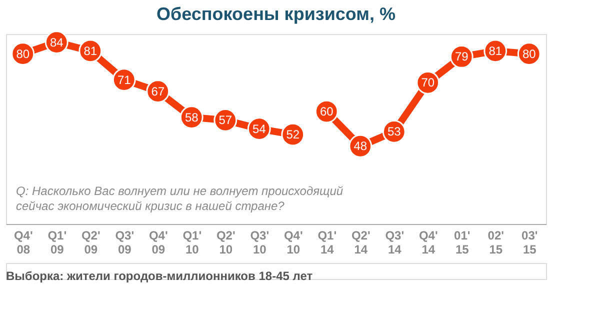 The height and width of the screenshot is (336, 600). What do you see at coordinates (276, 14) in the screenshot?
I see `chart-title: Обеспокоены кризисом, %` at bounding box center [276, 14].